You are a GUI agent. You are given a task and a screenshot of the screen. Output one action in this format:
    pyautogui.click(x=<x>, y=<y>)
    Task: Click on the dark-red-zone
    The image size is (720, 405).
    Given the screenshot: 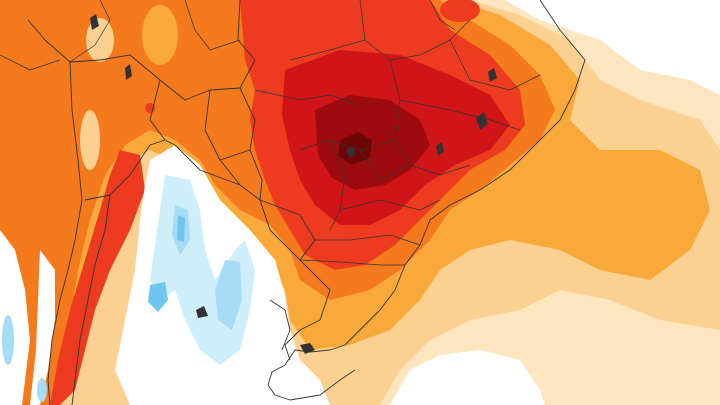 What is the action you would take?
    pyautogui.click(x=372, y=142)
    